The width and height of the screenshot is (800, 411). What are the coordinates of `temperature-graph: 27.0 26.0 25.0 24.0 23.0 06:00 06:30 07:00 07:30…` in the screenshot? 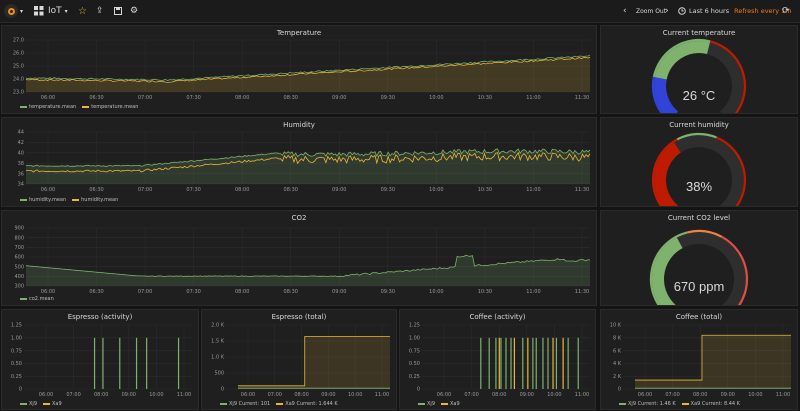 It's located at (302, 69).